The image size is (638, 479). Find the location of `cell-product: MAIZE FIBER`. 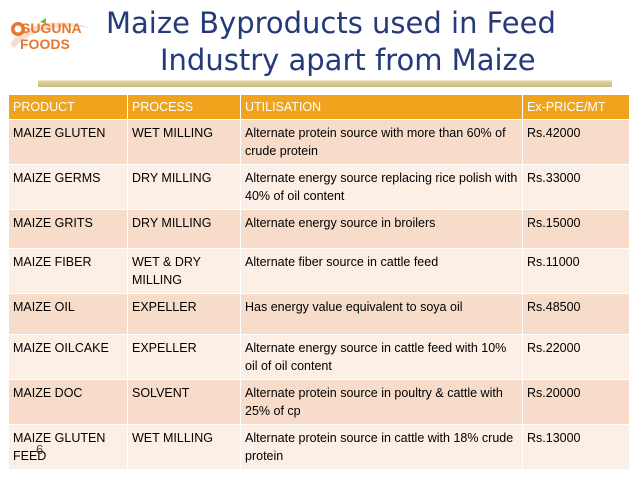

cell-product: MAIZE FIBER is located at coordinates (68, 271).